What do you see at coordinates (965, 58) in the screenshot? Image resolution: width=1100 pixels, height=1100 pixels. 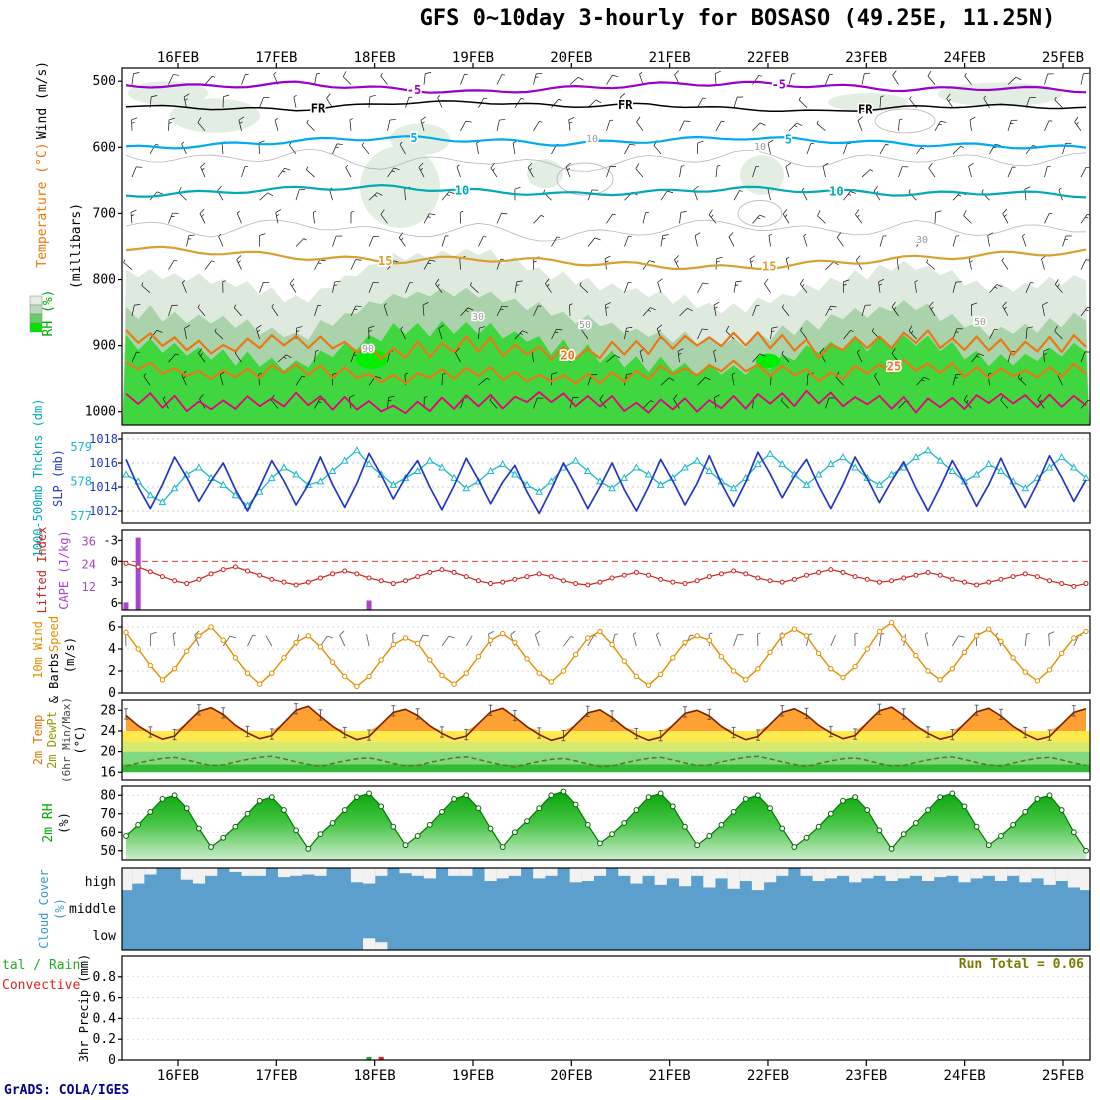 I see `x-axis-label-top: 24FEB` at bounding box center [965, 58].